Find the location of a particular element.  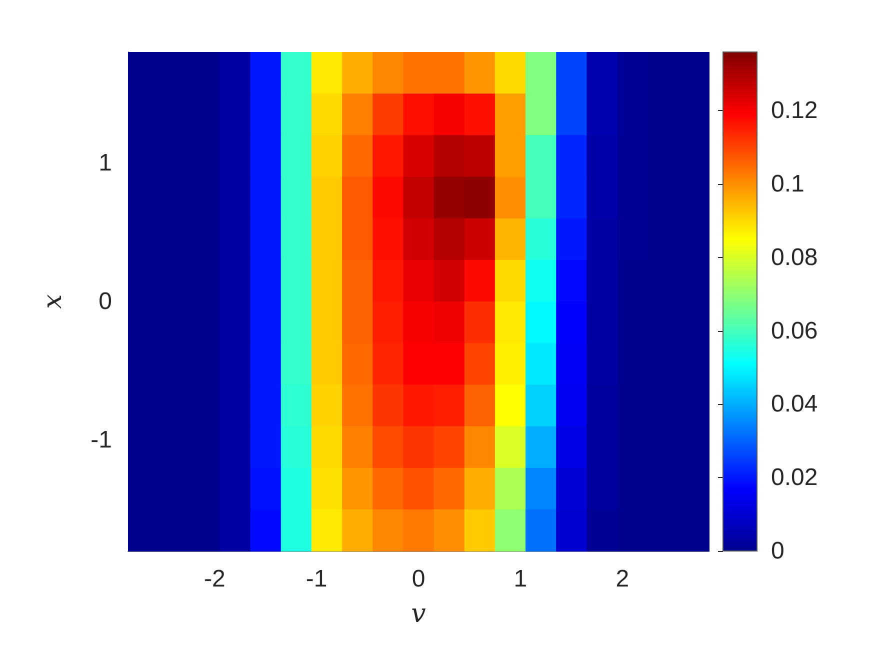

color-bar-label: 0.02 is located at coordinates (794, 478).